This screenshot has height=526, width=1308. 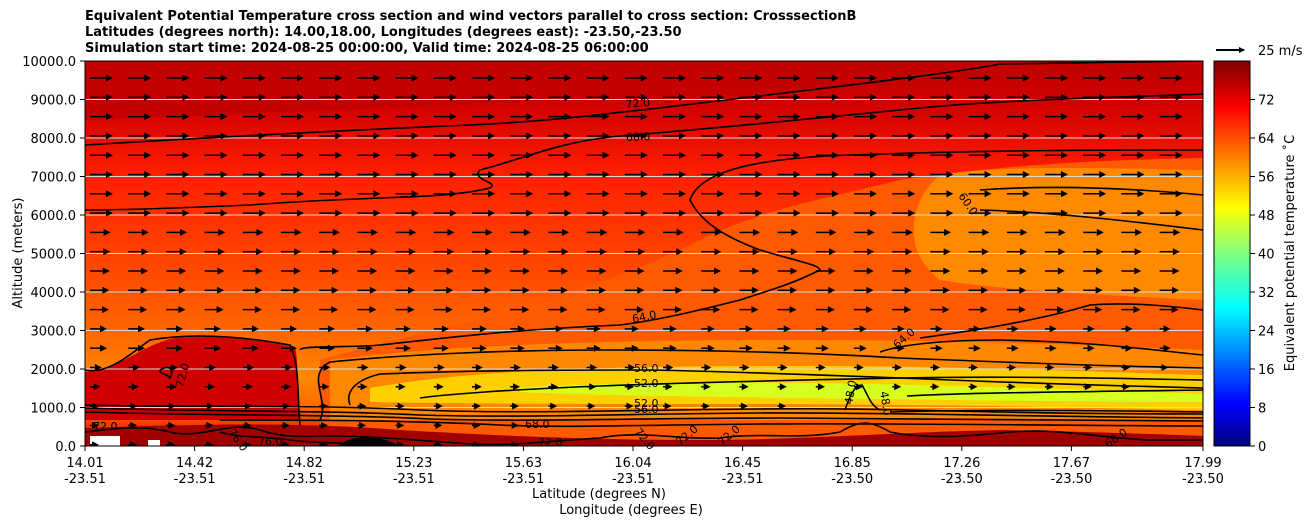 What do you see at coordinates (54, 139) in the screenshot?
I see `y-tick-label: 8000.0` at bounding box center [54, 139].